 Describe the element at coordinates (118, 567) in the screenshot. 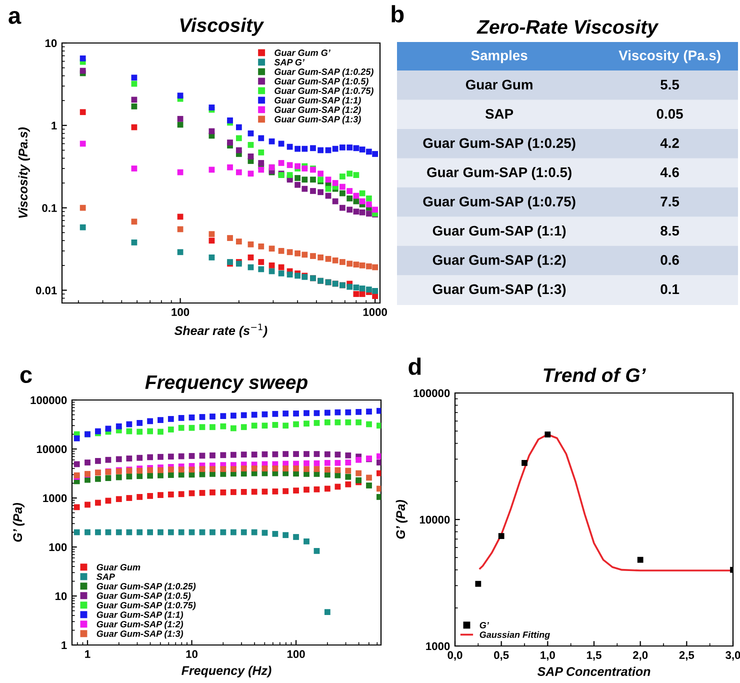

I see `legend-label: Guar Gum` at that location.